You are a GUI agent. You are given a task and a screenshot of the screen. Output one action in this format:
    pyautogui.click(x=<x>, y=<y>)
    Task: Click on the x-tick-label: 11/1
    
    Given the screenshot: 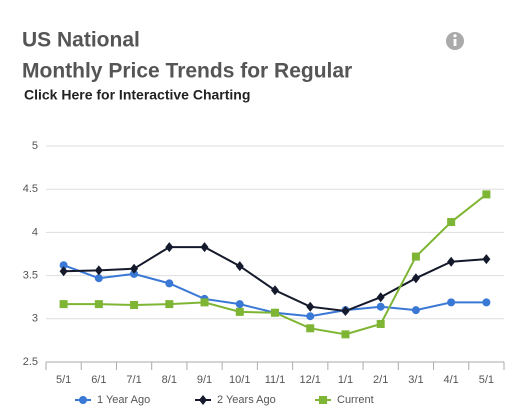 What is the action you would take?
    pyautogui.click(x=275, y=380)
    